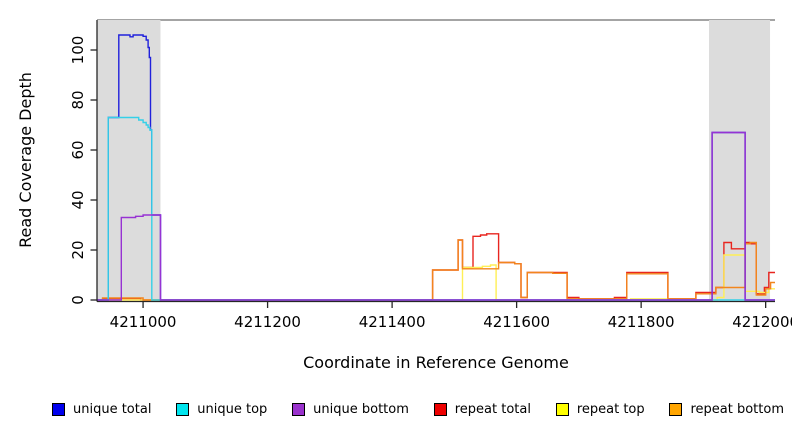  I want to click on legend-item-repeat-top: repeat top, so click(600, 409).